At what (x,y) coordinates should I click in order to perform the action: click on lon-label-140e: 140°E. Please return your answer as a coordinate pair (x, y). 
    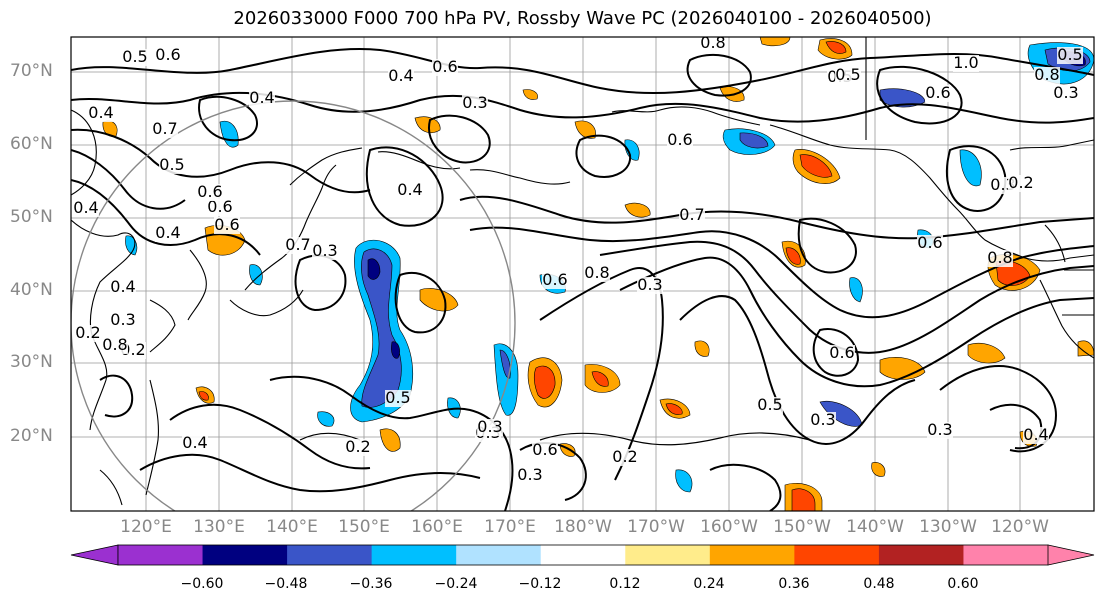
    Looking at the image, I should click on (292, 527).